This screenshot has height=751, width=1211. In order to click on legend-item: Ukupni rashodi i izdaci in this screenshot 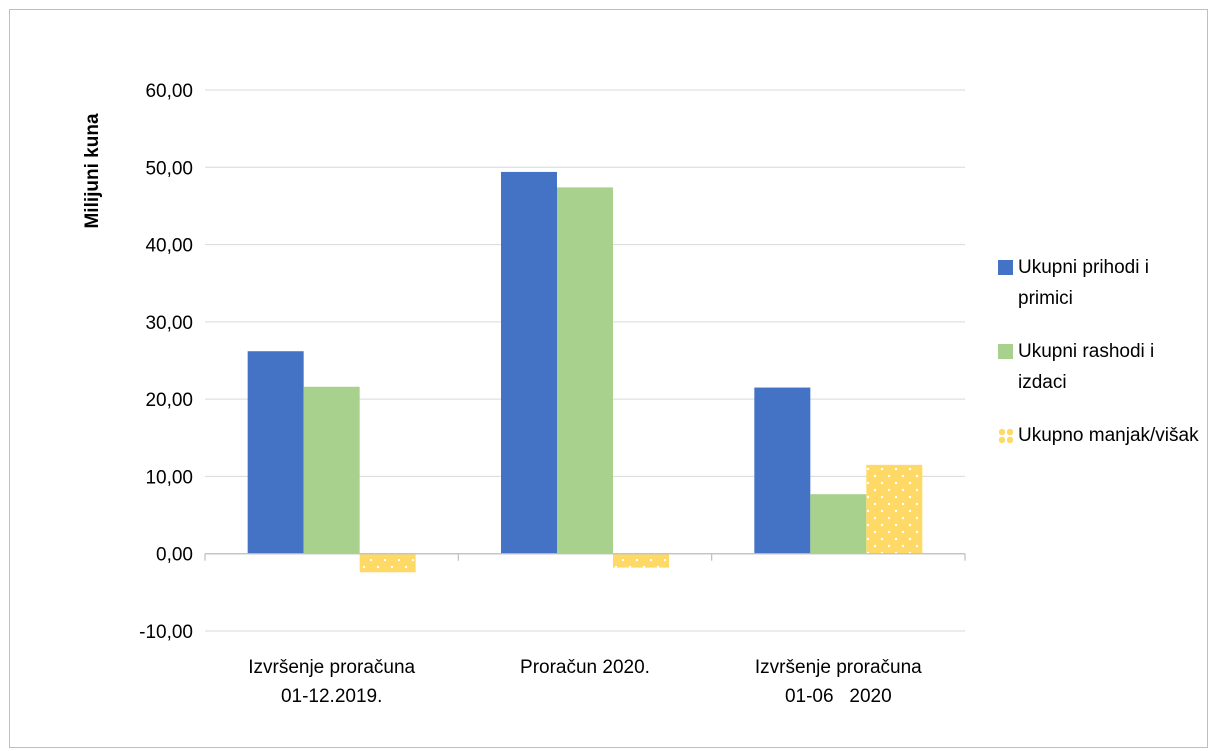, I will do `click(1101, 367)`.